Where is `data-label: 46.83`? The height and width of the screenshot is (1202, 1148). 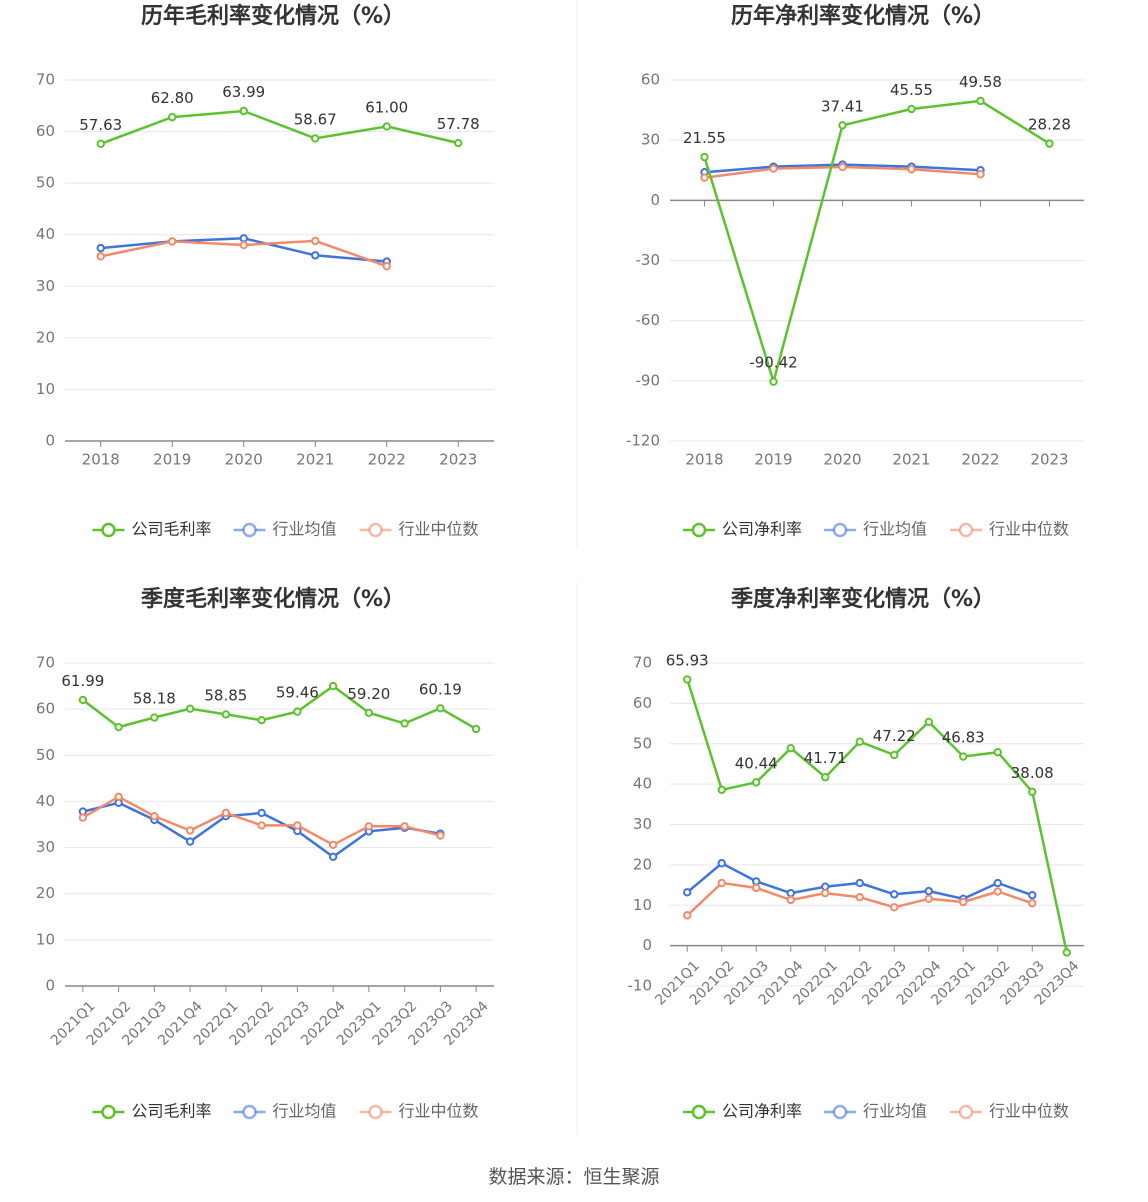
data-label: 46.83 is located at coordinates (963, 738).